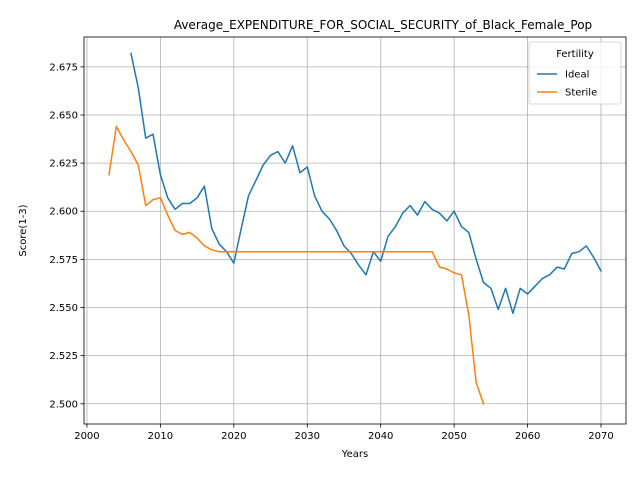  Describe the element at coordinates (453, 436) in the screenshot. I see `x-tick-label: 2050` at that location.